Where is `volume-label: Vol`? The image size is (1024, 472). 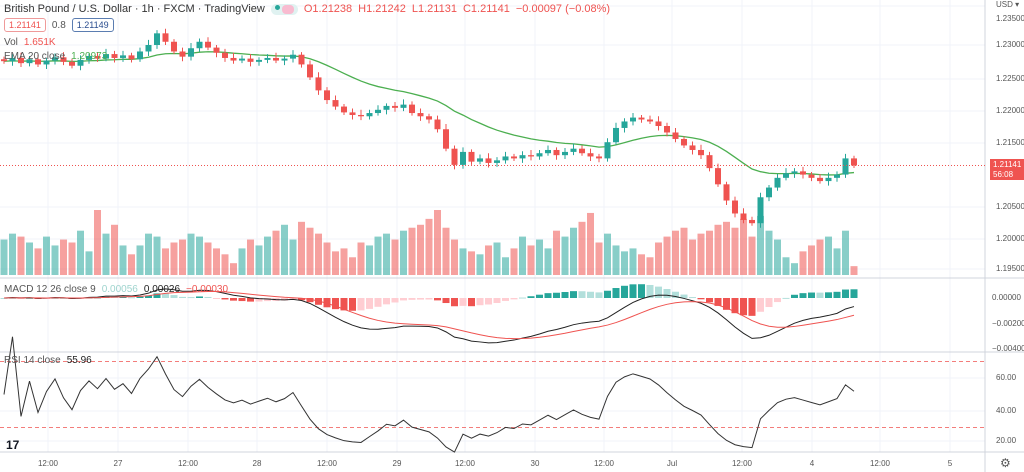
volume-label: Vol is located at coordinates (11, 42).